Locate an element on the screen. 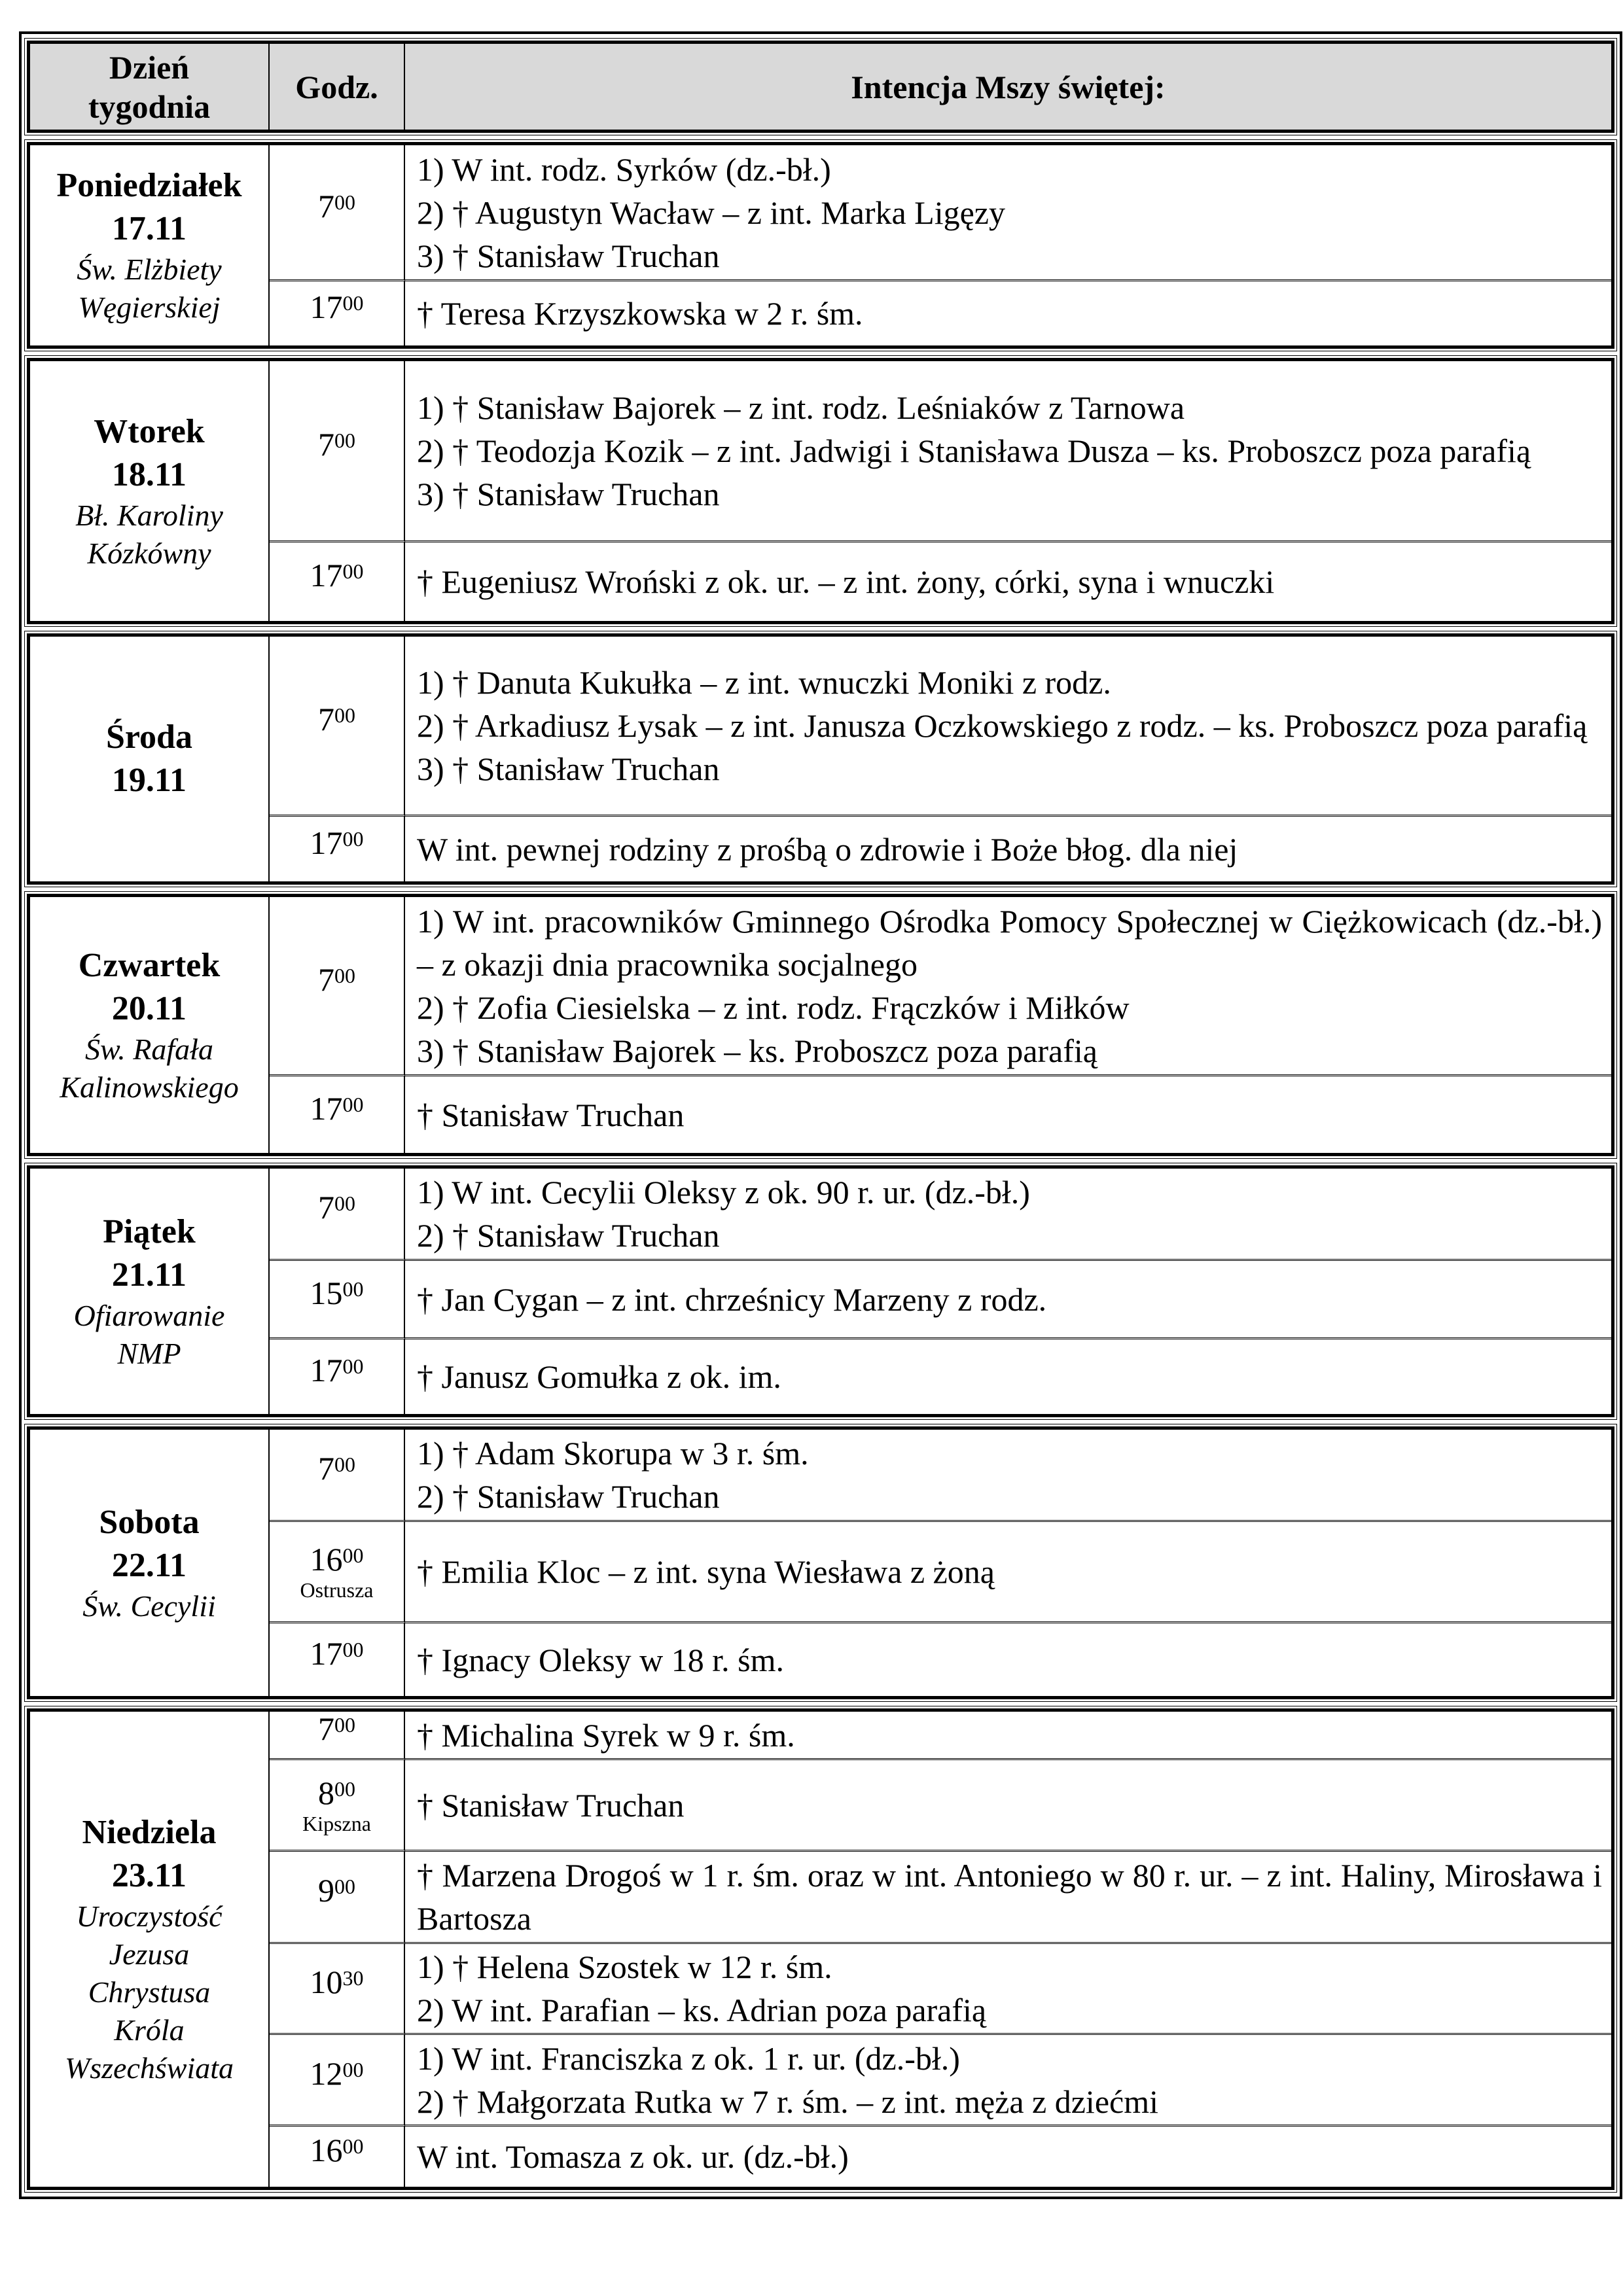 The width and height of the screenshot is (1623, 2296). intention-line: † Janusz Gomułka z ok. im. is located at coordinates (599, 1377).